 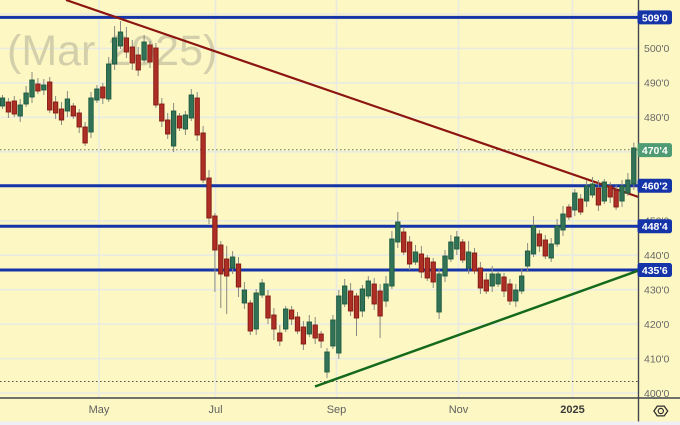 What do you see at coordinates (337, 410) in the screenshot?
I see `svg-text: Sep` at bounding box center [337, 410].